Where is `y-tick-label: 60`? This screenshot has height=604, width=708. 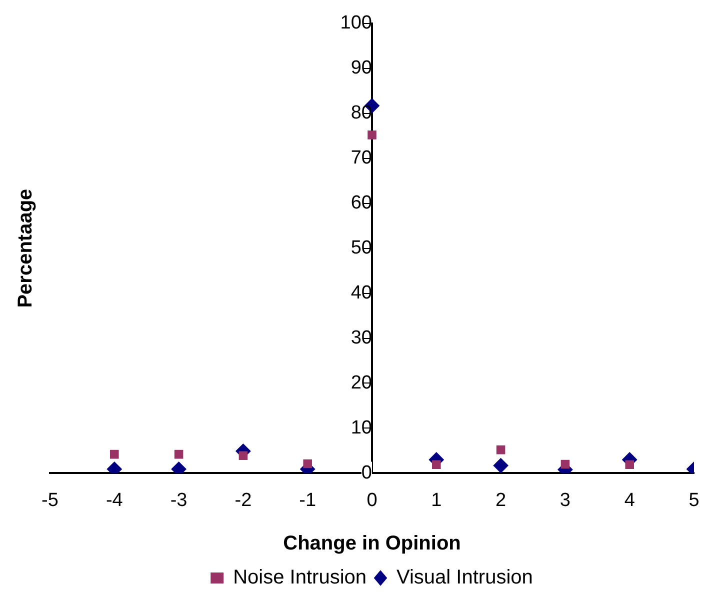 y-tick-label: 60 is located at coordinates (361, 203).